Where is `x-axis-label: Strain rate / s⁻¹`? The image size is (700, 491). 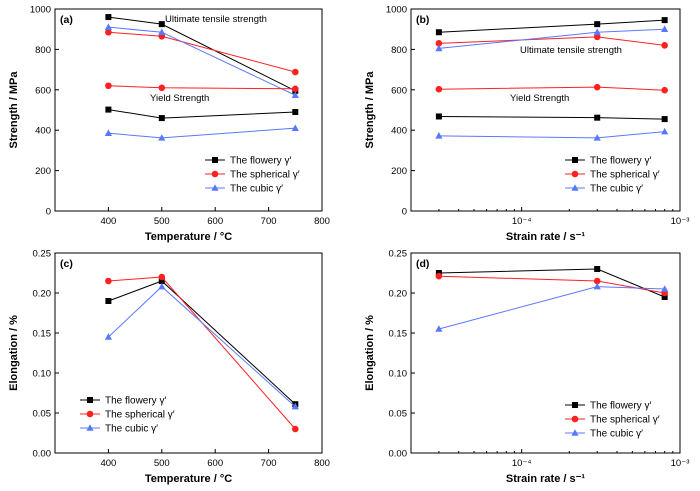
x-axis-label: Strain rate / s⁻¹ is located at coordinates (546, 479).